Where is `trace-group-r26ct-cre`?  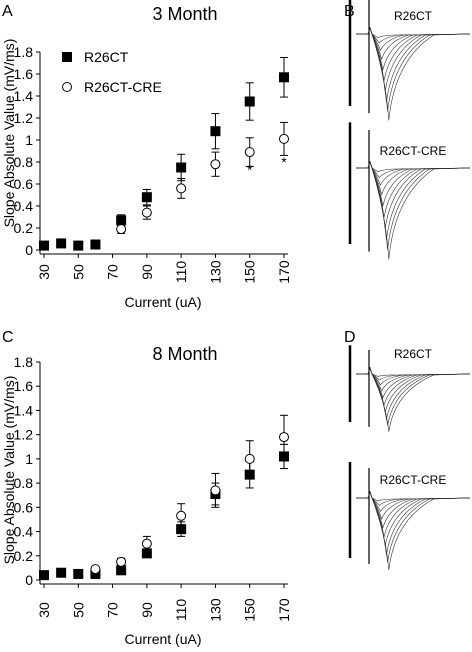
trace-group-r26ct-cre is located at coordinates (409, 516).